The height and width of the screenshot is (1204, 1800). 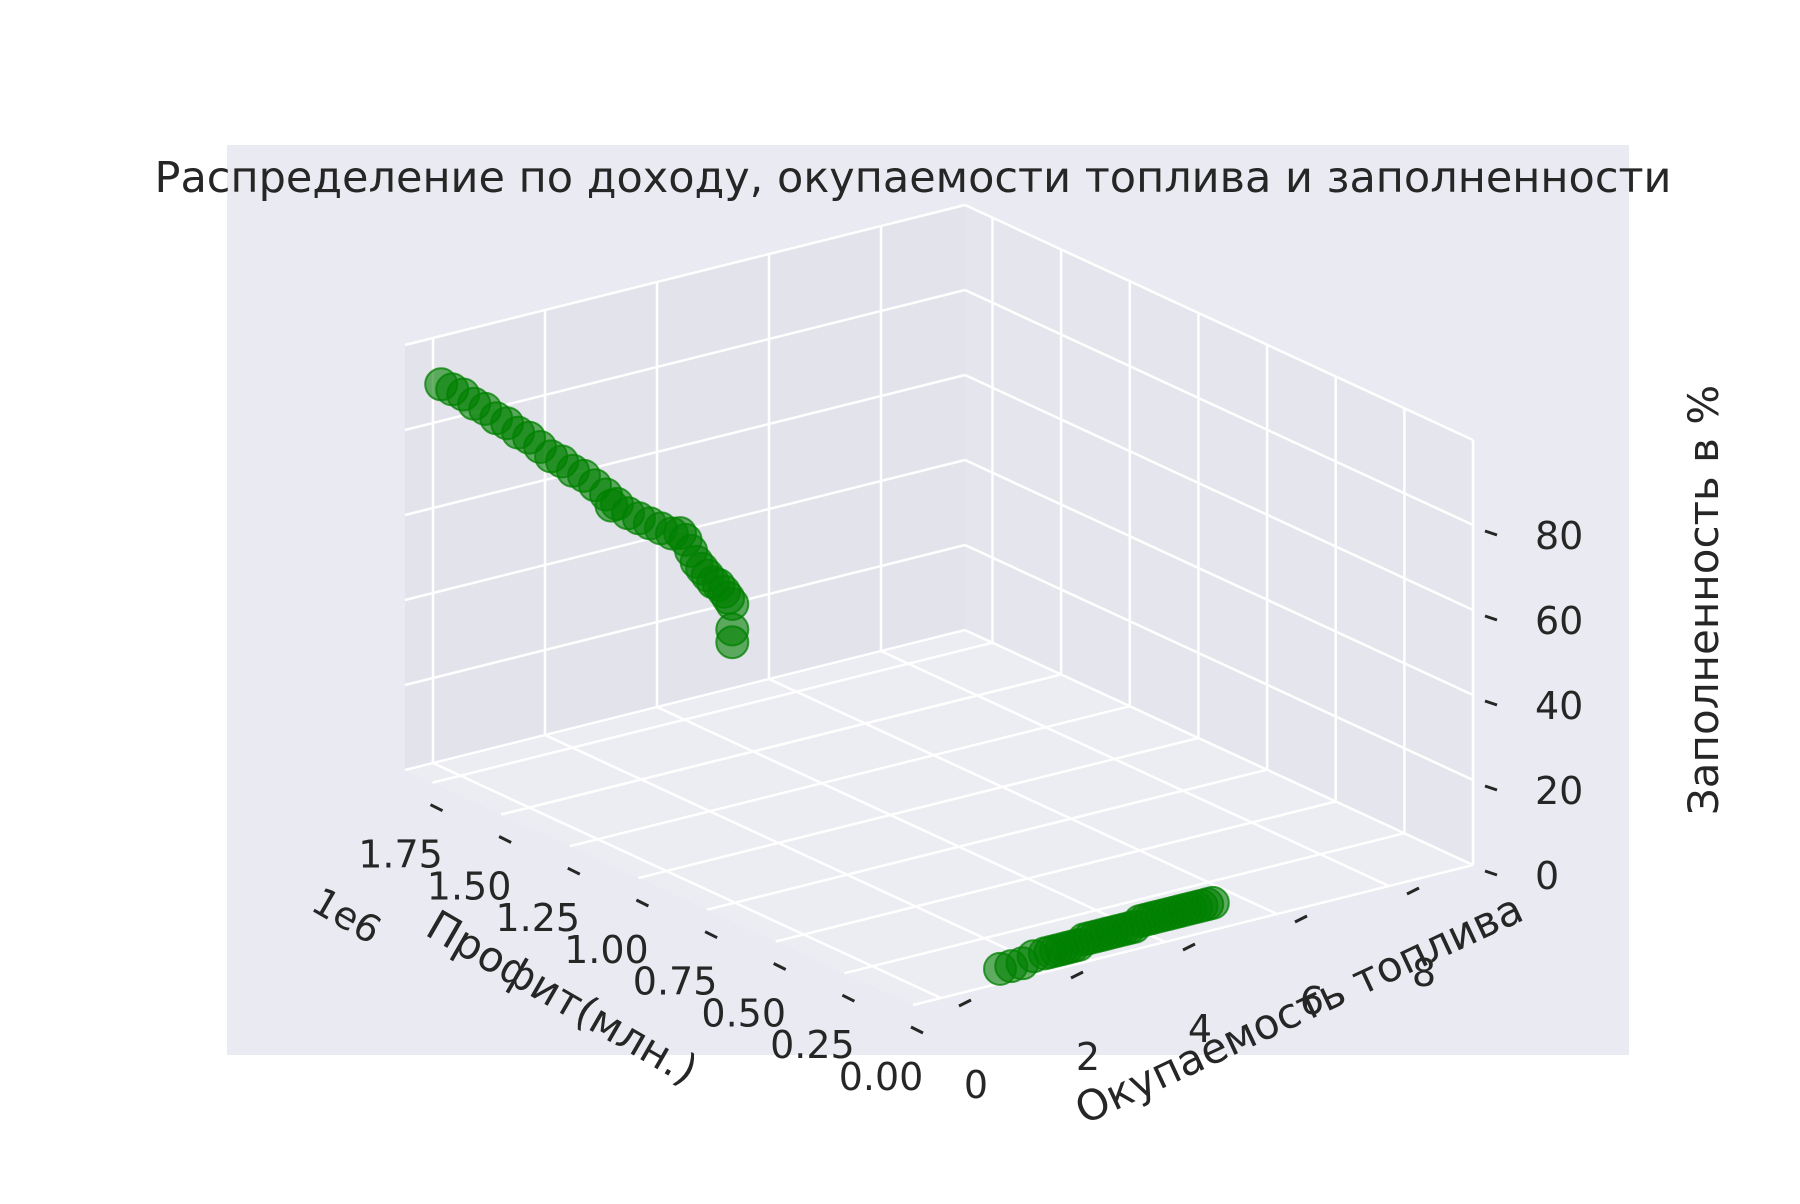 I want to click on z-tick-label: 60, so click(x=1559, y=621).